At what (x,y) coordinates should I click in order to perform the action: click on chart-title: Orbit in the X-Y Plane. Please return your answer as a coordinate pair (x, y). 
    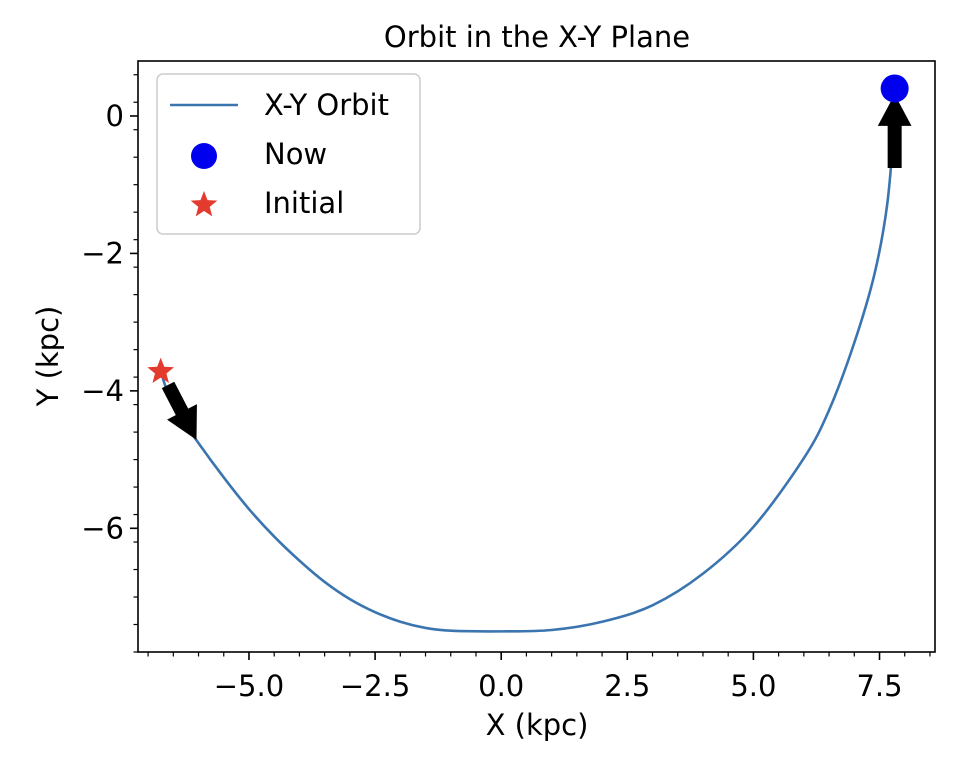
    Looking at the image, I should click on (537, 37).